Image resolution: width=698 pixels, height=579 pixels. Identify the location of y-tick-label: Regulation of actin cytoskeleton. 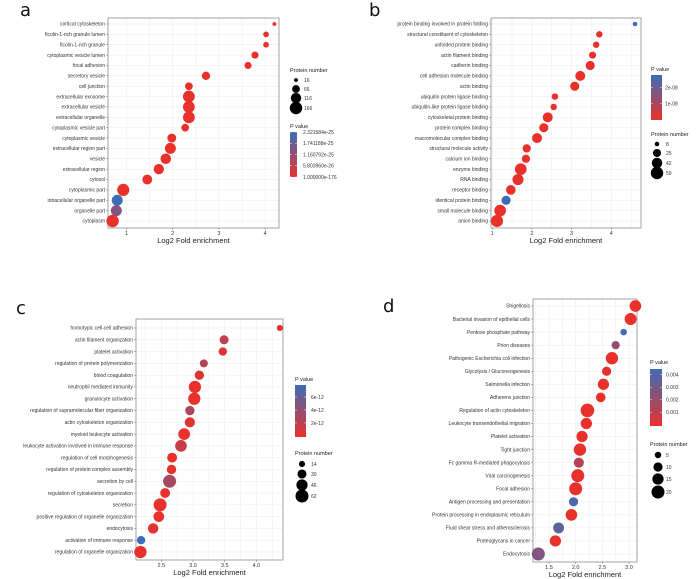
(494, 411).